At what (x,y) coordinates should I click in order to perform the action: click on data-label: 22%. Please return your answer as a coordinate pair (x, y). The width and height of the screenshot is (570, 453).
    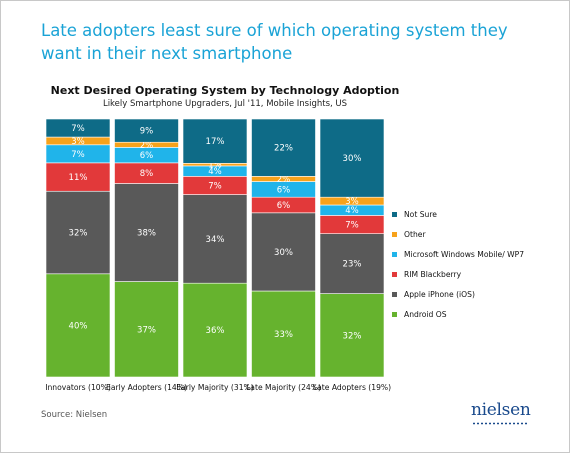
    Looking at the image, I should click on (283, 149).